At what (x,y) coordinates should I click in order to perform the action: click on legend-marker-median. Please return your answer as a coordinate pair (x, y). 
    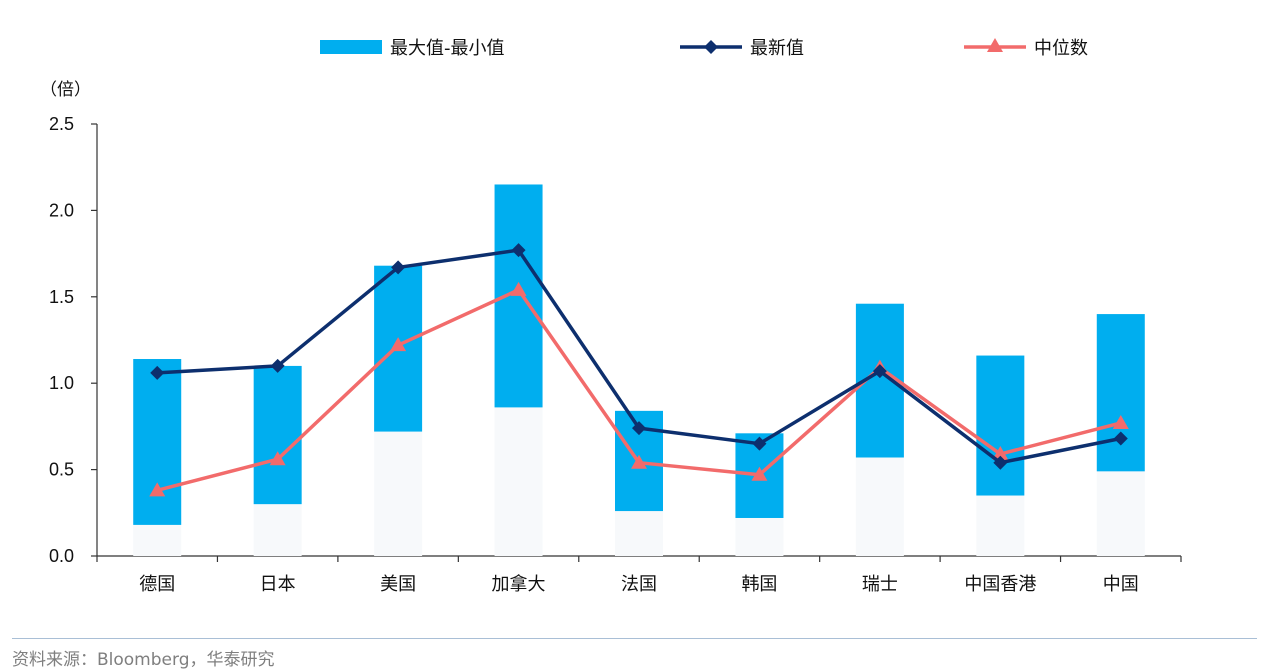
    Looking at the image, I should click on (995, 45).